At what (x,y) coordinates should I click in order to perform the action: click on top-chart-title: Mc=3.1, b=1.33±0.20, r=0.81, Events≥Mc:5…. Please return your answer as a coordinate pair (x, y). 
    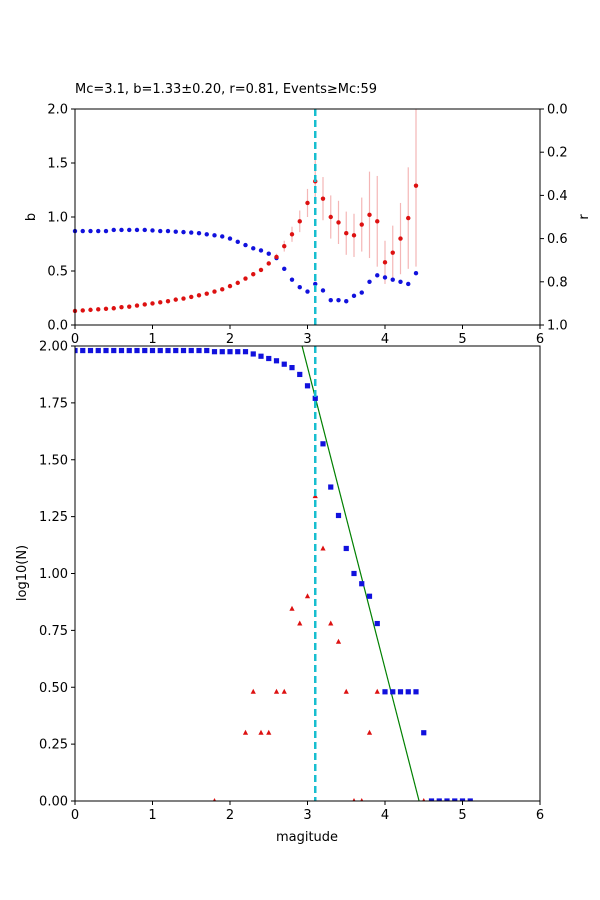
    Looking at the image, I should click on (226, 89).